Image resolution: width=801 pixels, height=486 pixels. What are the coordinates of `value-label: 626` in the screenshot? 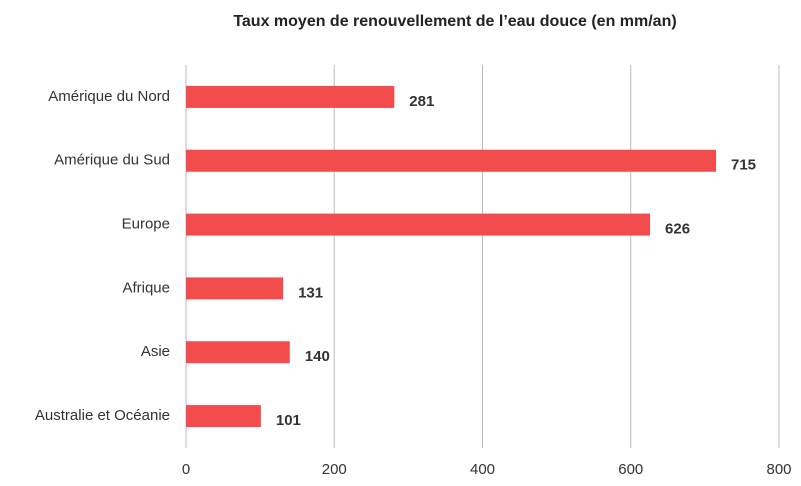 It's located at (677, 229).